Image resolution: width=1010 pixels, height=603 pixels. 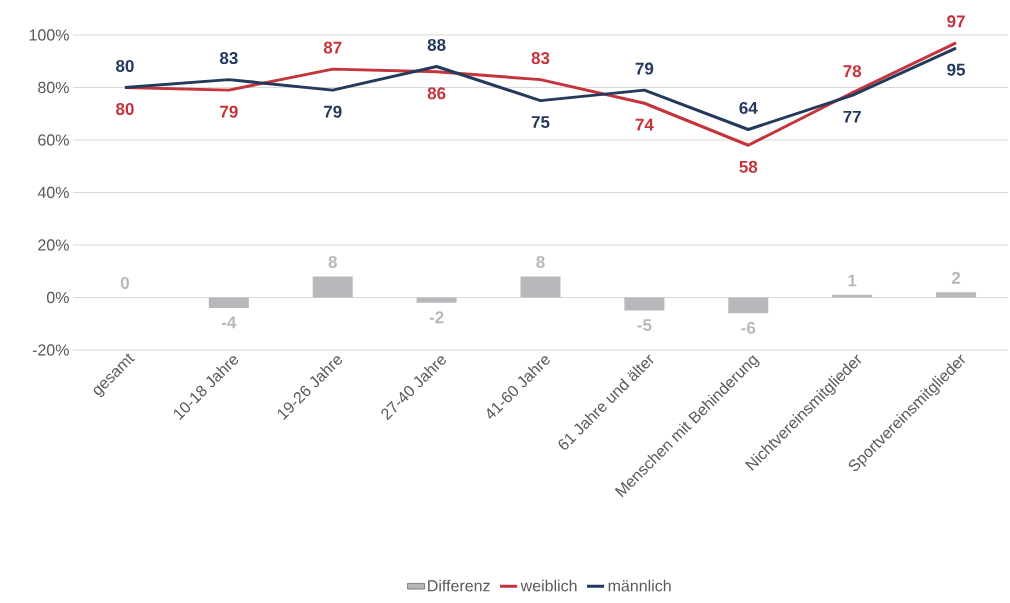 I want to click on data-label: -2, so click(x=436, y=317).